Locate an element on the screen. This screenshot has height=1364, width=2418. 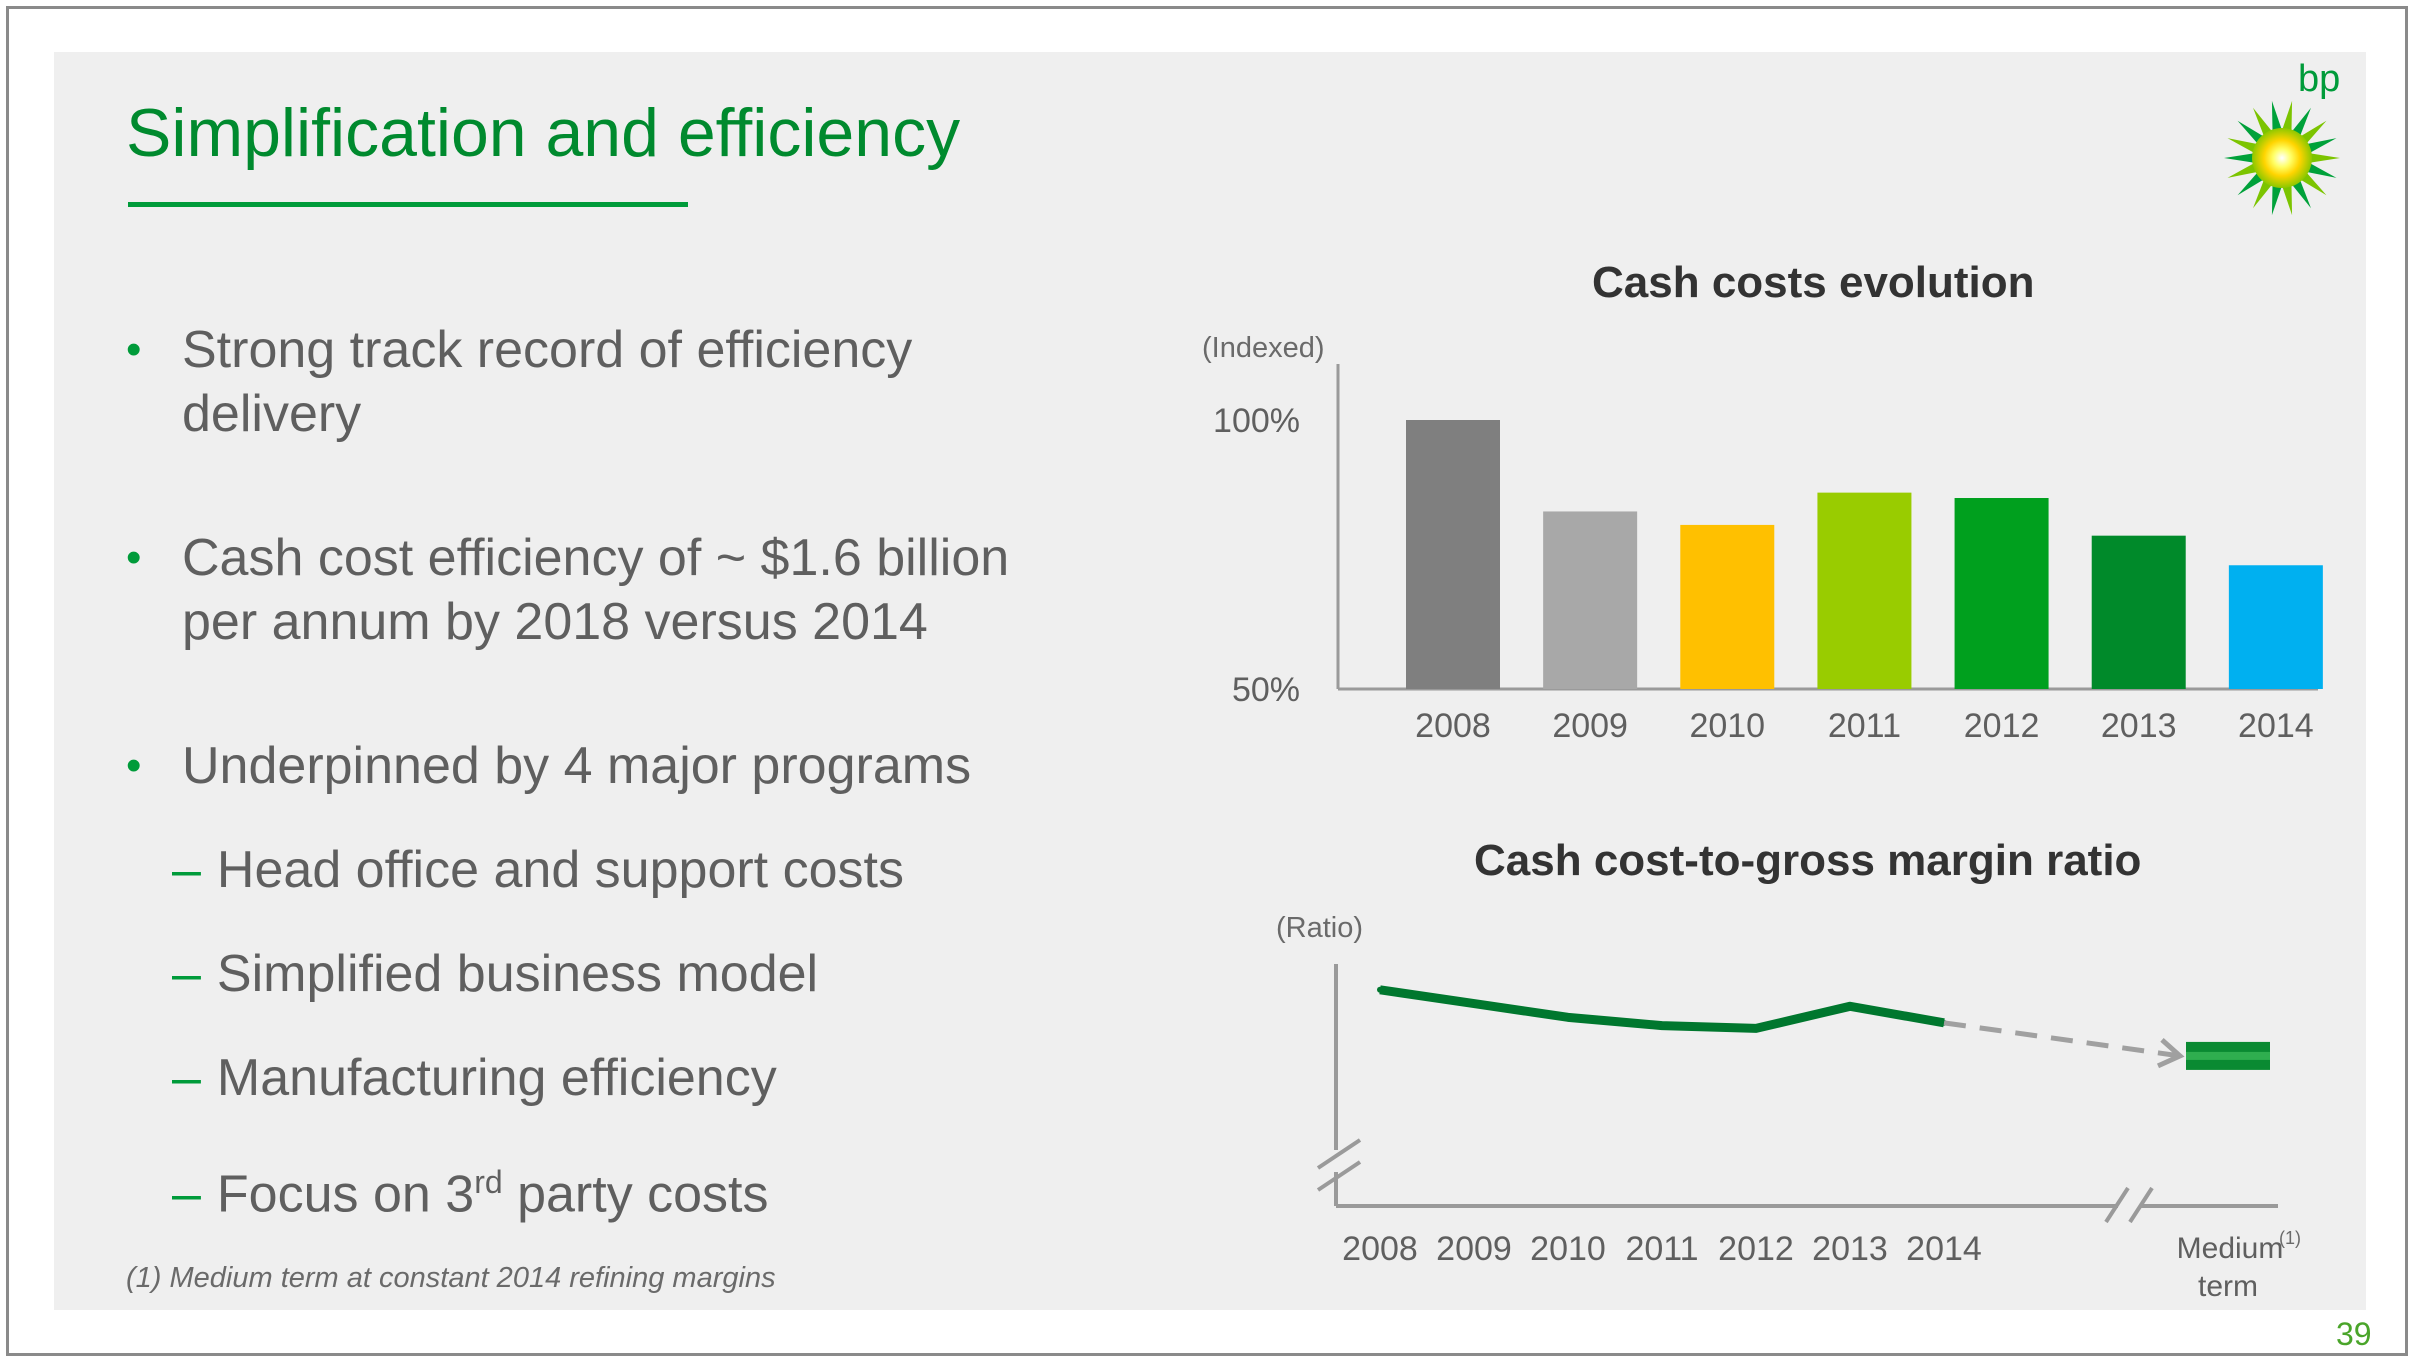
bullet-text: per annum by 2018 versus 2014 is located at coordinates (555, 622).